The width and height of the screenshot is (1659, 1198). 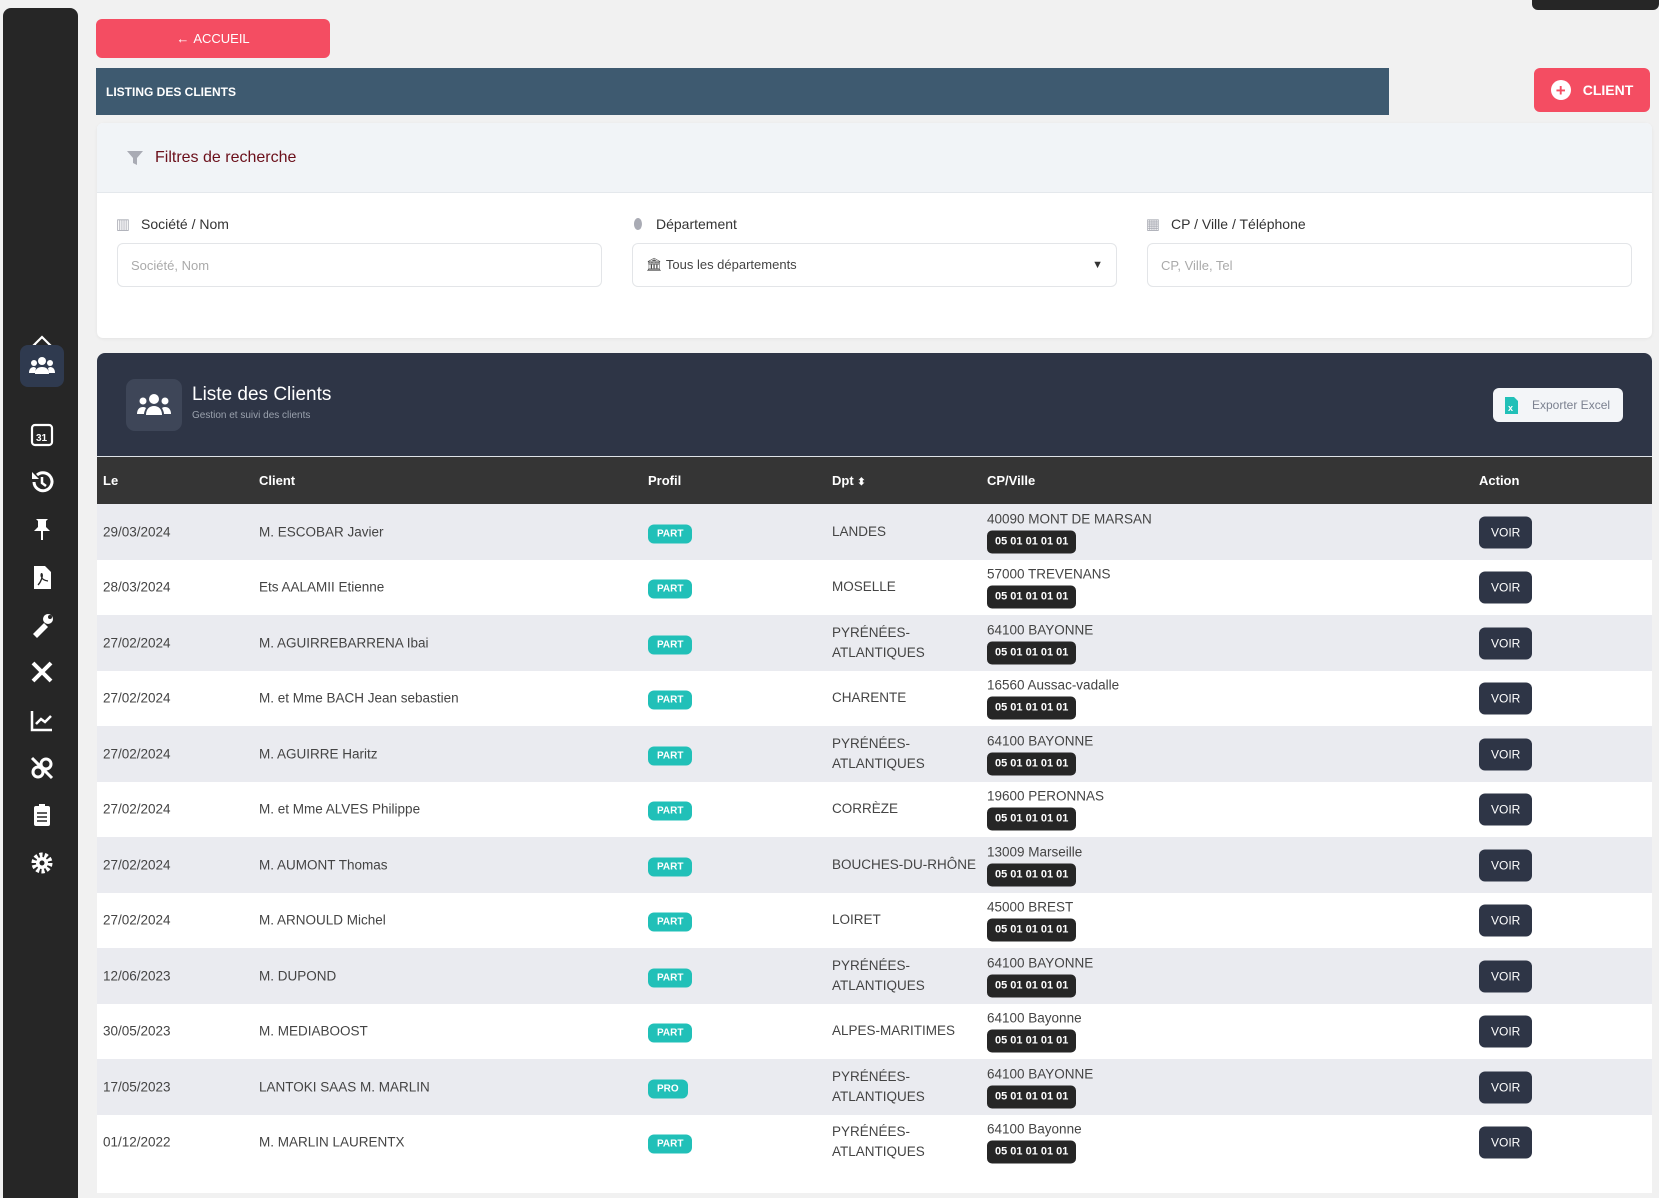 I want to click on chart-icon, so click(x=41, y=721).